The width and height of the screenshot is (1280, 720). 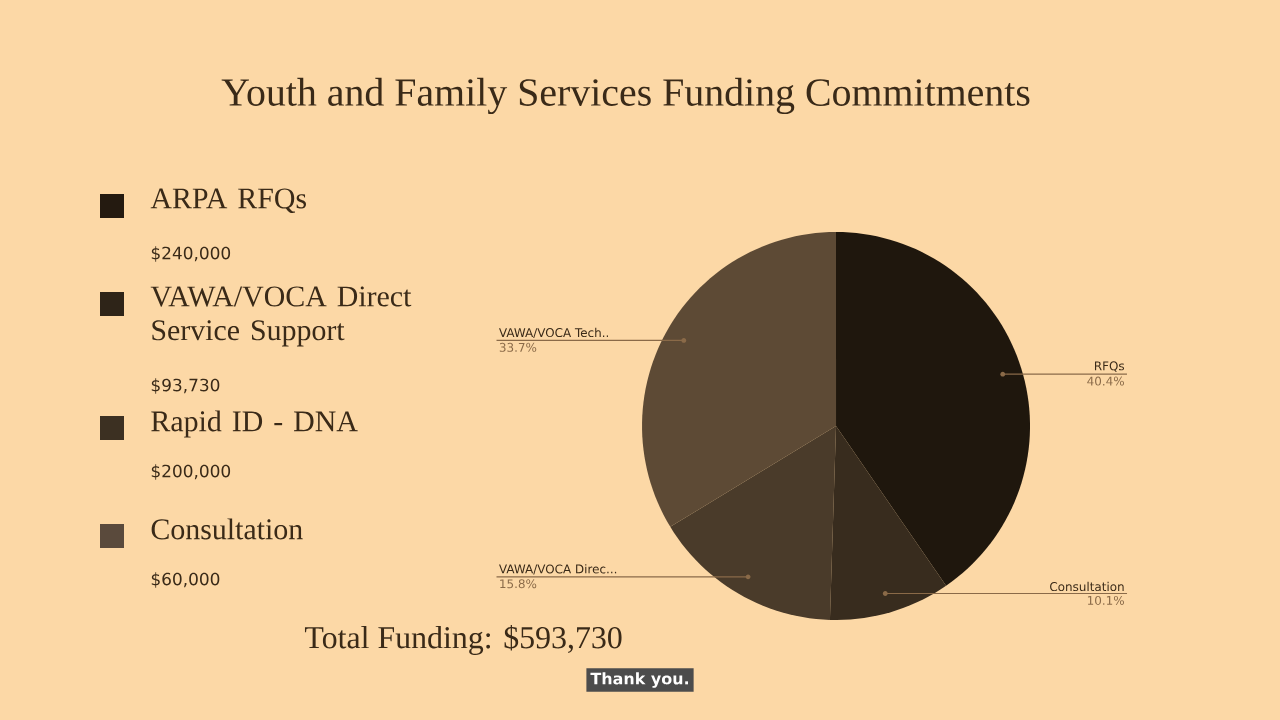 What do you see at coordinates (281, 316) in the screenshot?
I see `category-label: VAWA/VOCA Direct Service Support` at bounding box center [281, 316].